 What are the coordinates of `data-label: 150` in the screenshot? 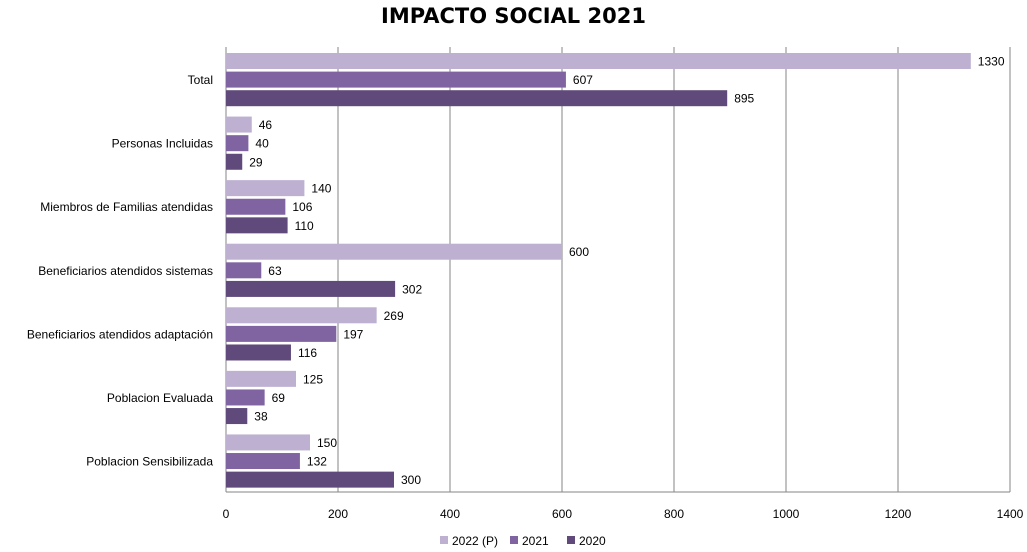 It's located at (327, 443).